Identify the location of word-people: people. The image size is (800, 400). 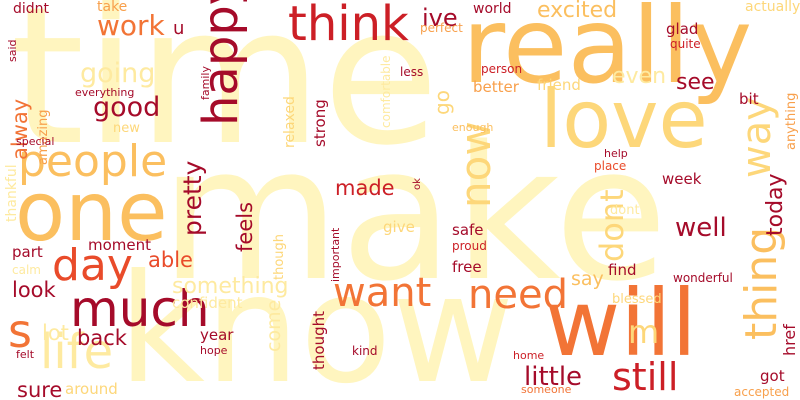
(93, 161).